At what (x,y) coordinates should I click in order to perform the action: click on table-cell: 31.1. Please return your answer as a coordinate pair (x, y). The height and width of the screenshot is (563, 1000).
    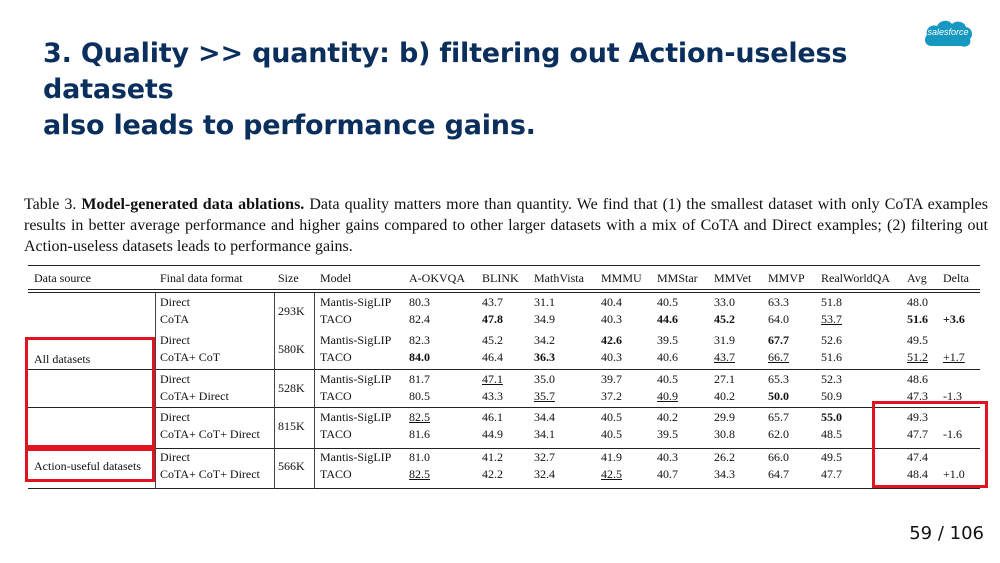
    Looking at the image, I should click on (544, 302).